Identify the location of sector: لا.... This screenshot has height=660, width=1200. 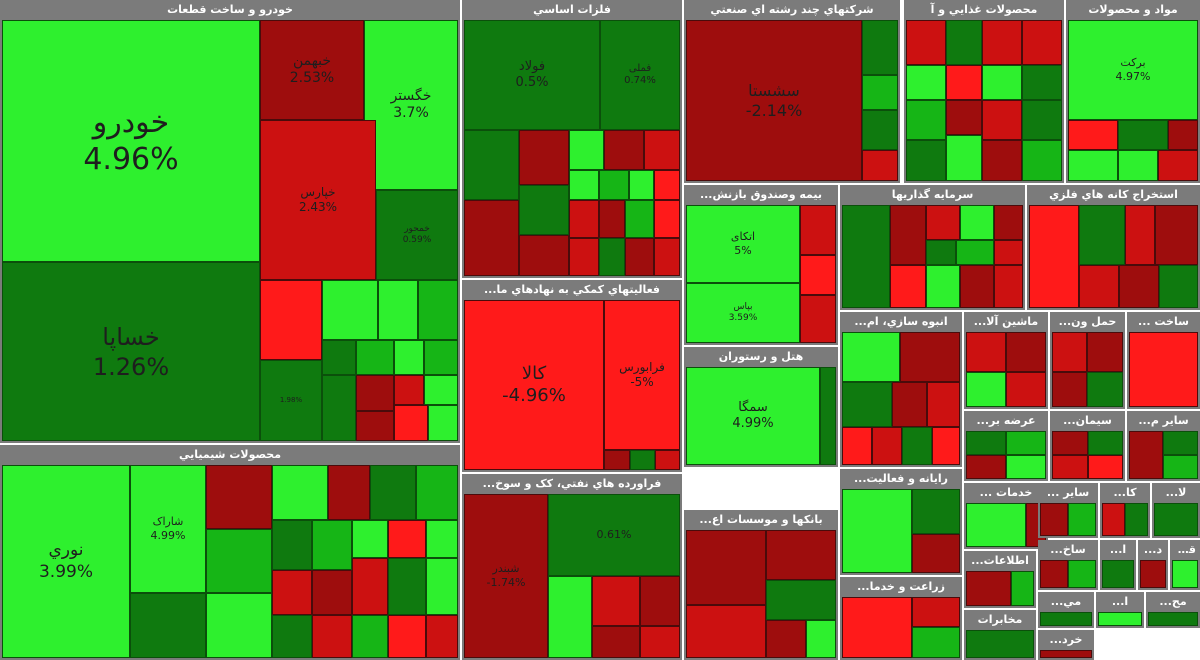
(1176, 510).